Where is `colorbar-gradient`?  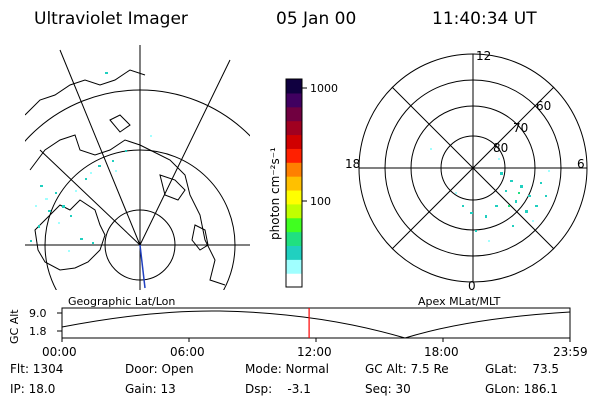 colorbar-gradient is located at coordinates (294, 183).